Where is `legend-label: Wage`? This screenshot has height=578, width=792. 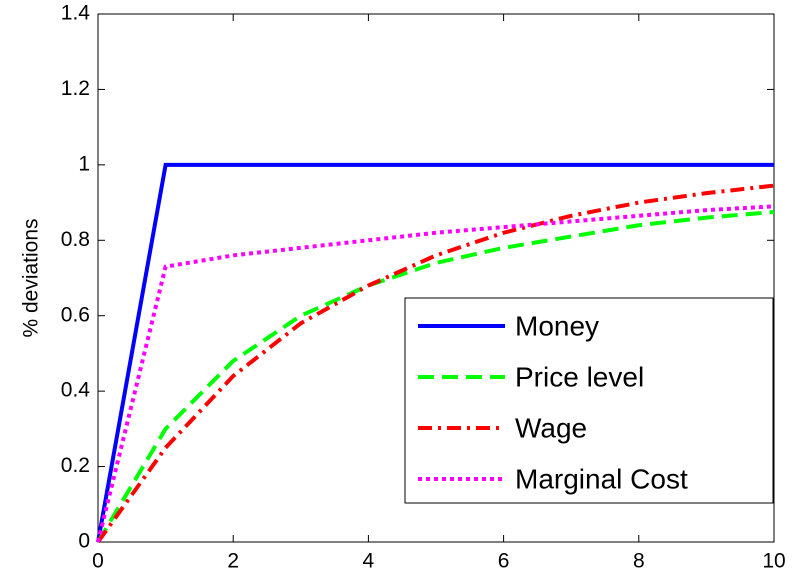
legend-label: Wage is located at coordinates (551, 427).